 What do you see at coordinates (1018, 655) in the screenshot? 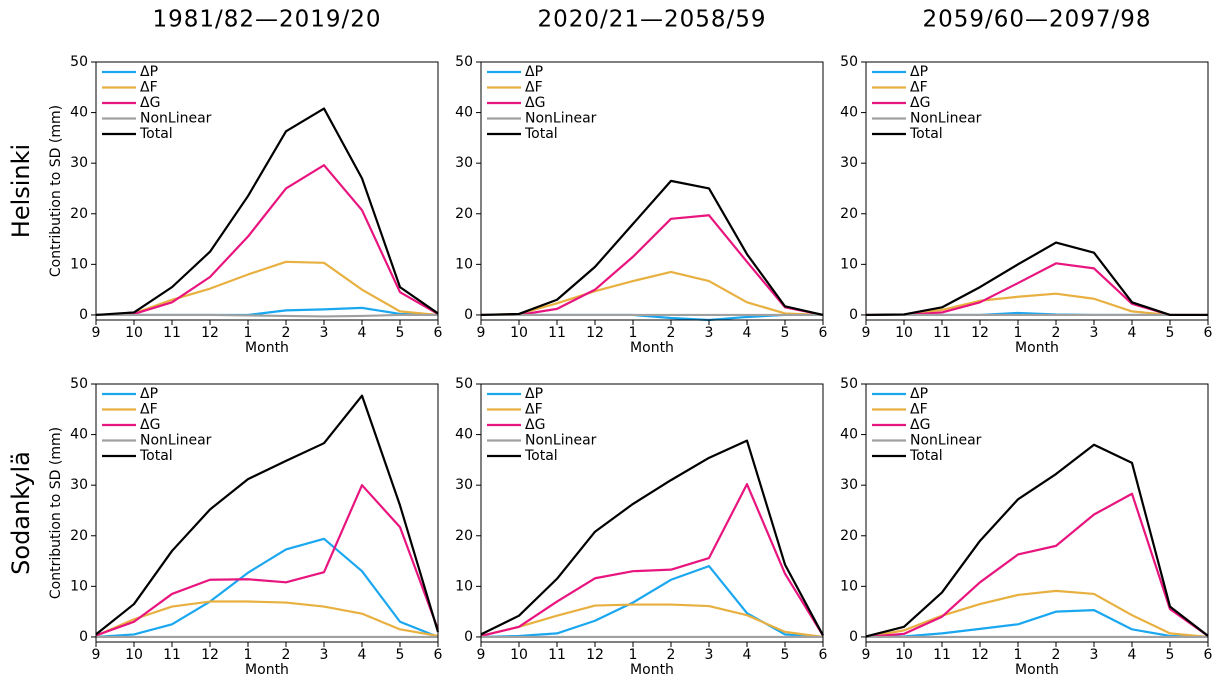
I see `x-tick-label: 1` at bounding box center [1018, 655].